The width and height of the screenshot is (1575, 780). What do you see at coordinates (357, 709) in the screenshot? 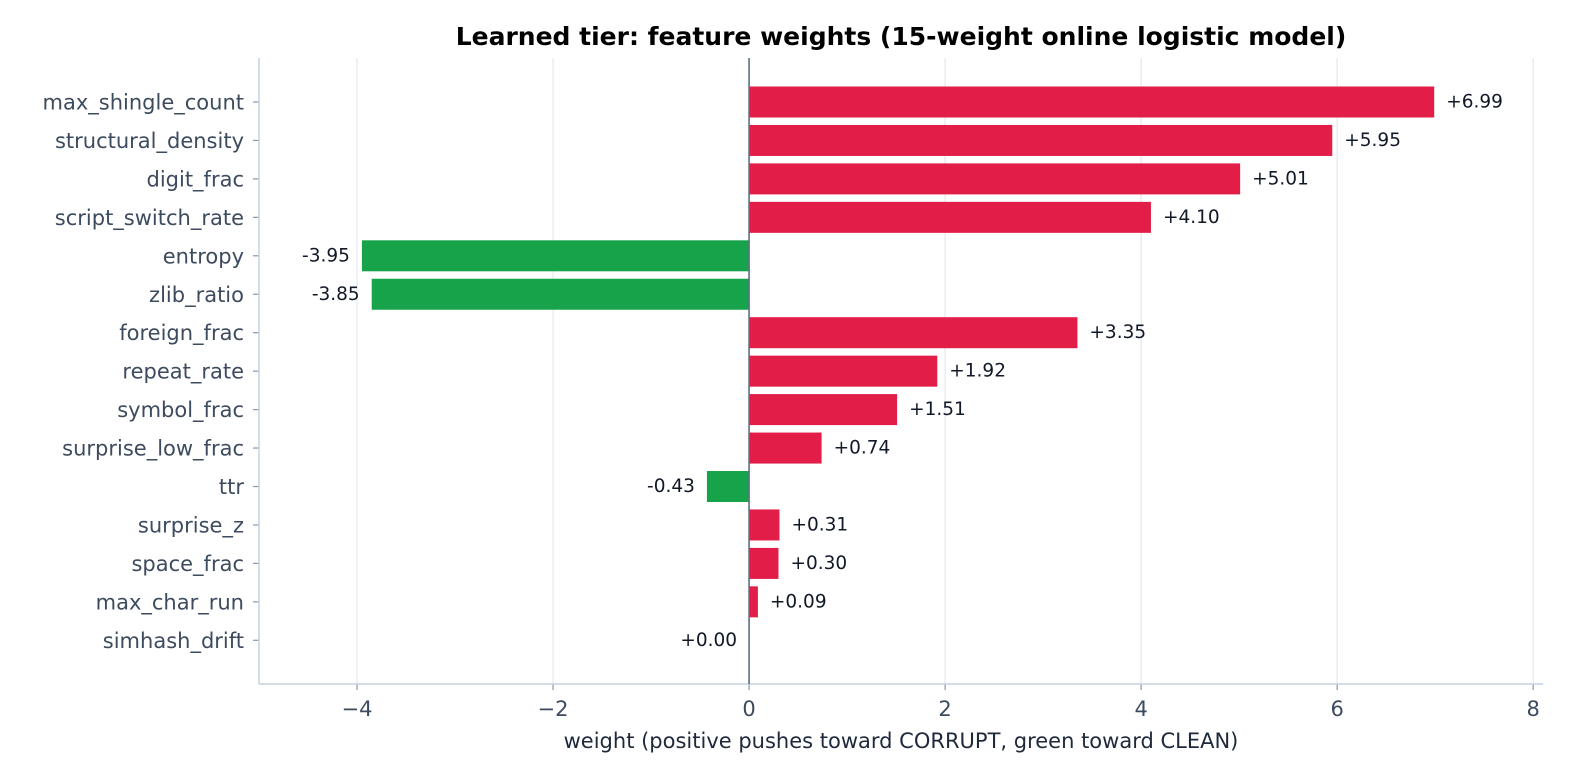
I see `x-tick-label: −4` at bounding box center [357, 709].